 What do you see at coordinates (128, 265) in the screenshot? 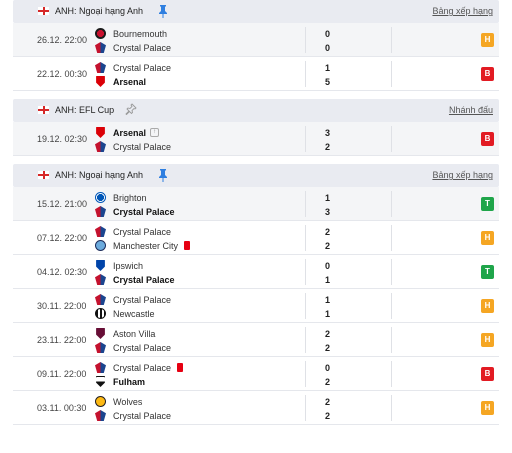
I see `home-team-name: Ipswich` at bounding box center [128, 265].